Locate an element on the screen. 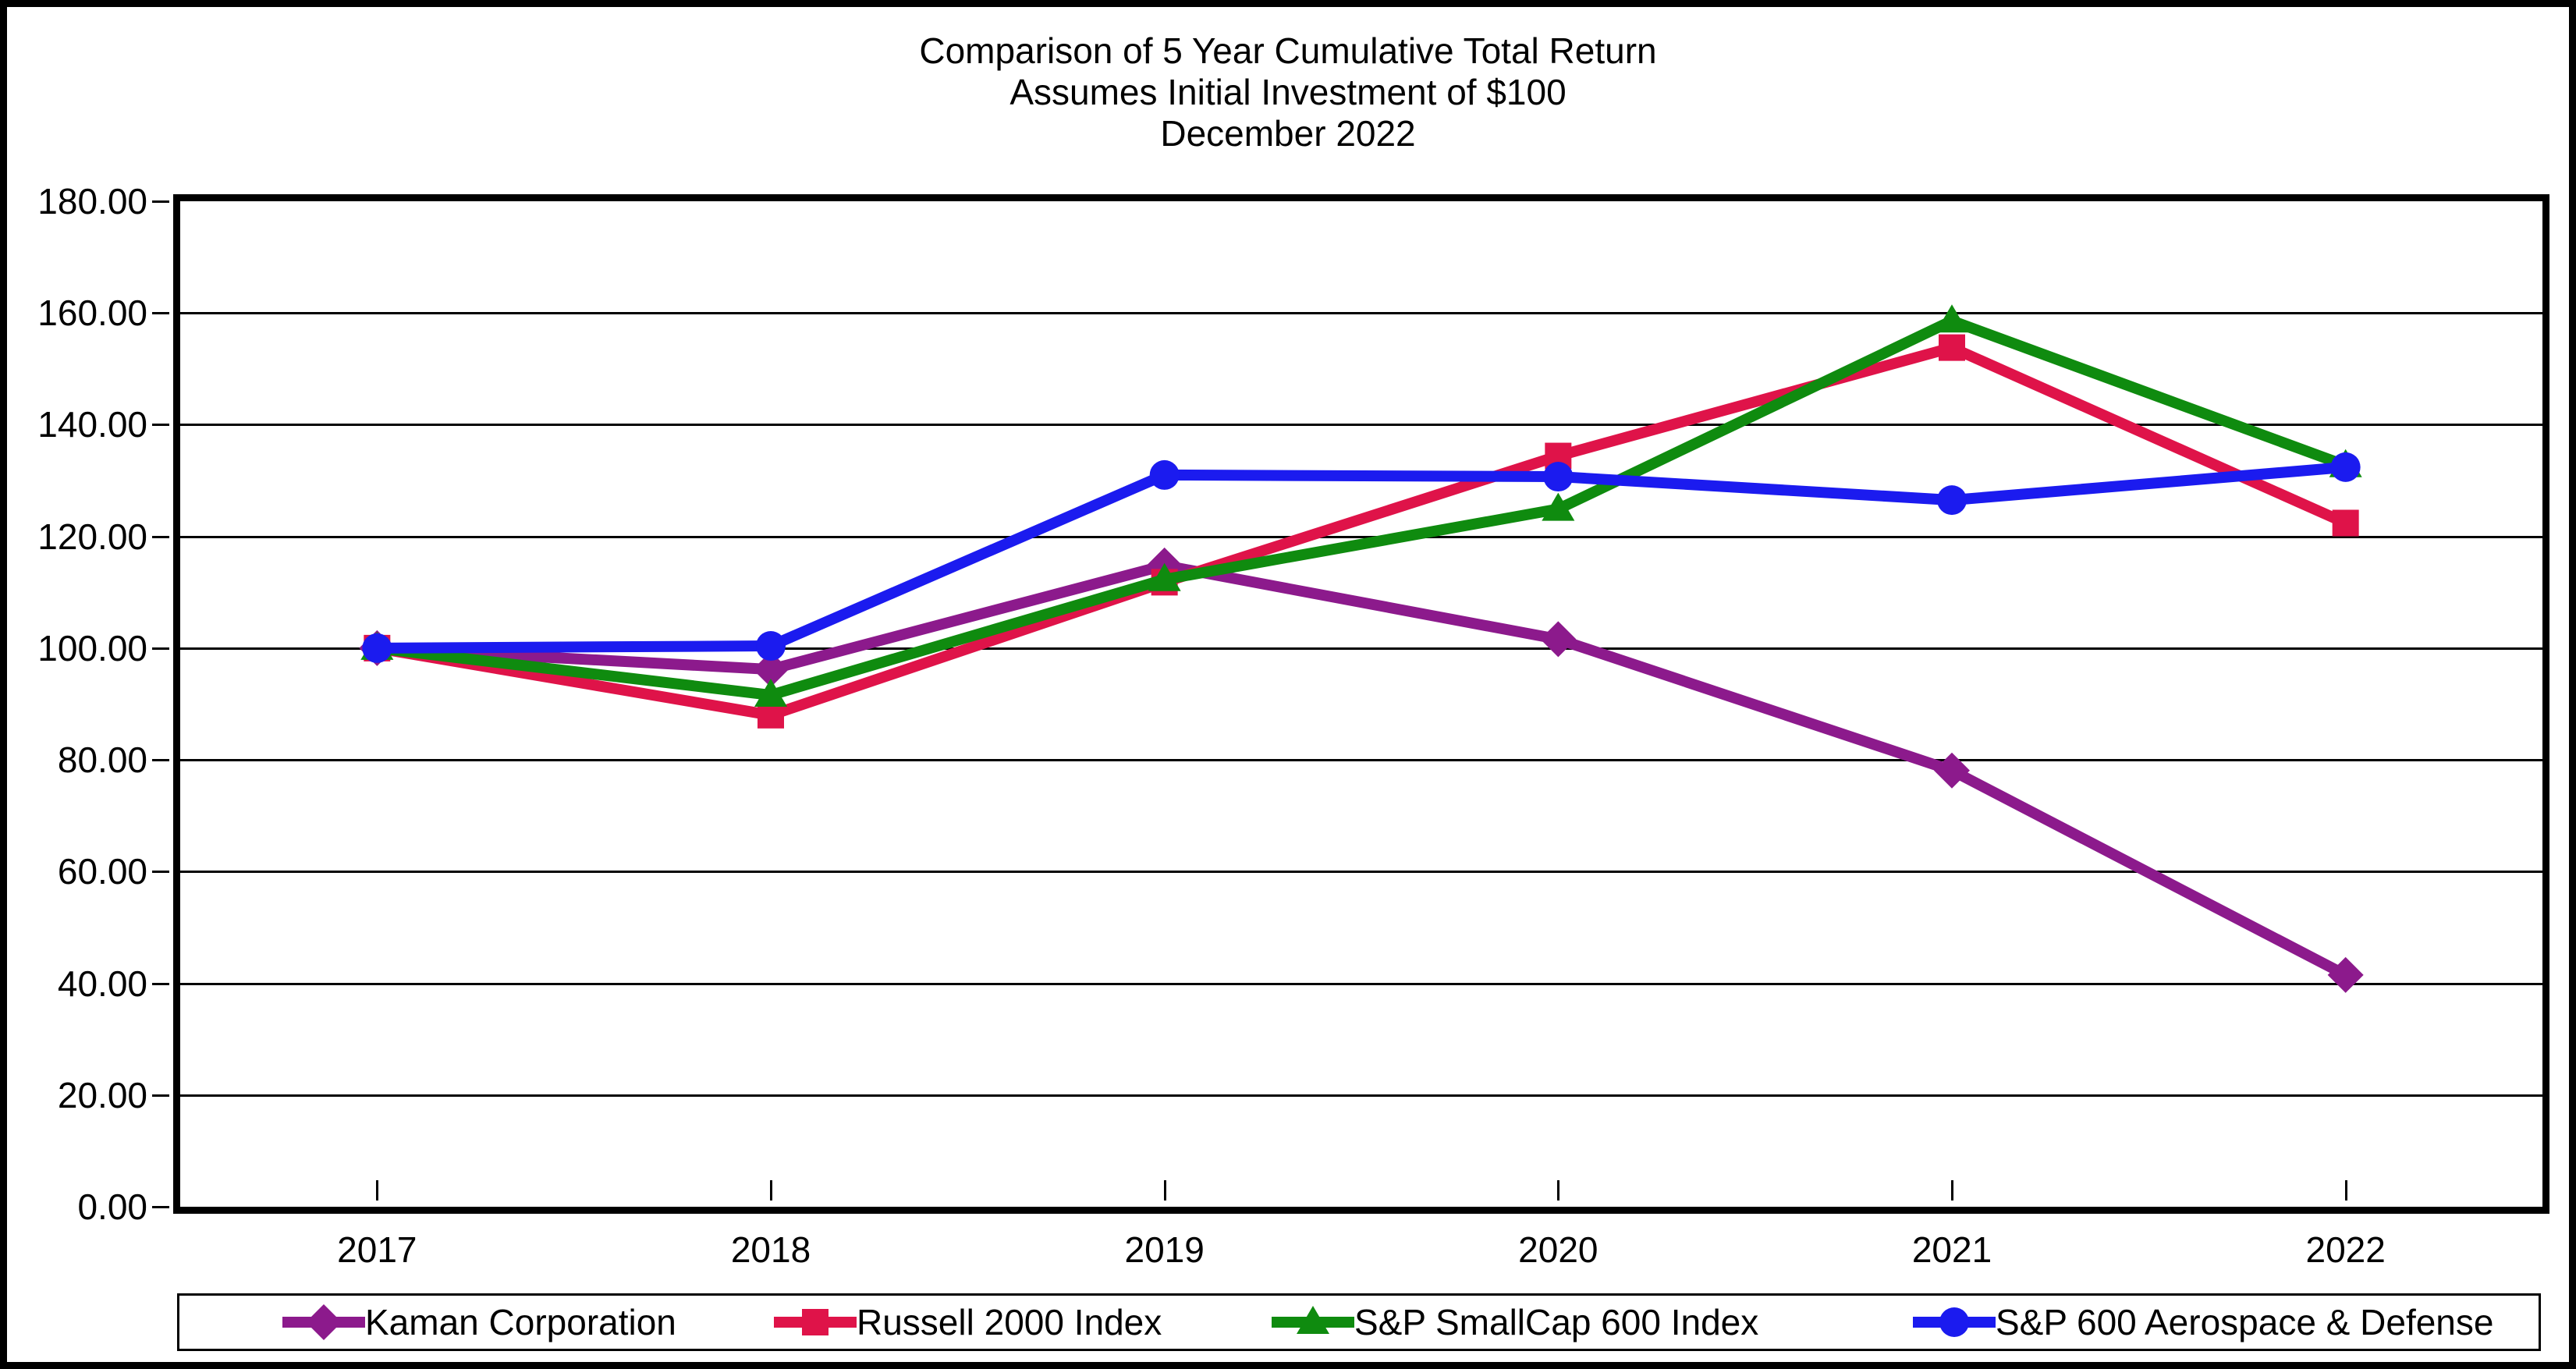  chart-title-line-2: Assumes Initial Investment of $100 is located at coordinates (1288, 92).